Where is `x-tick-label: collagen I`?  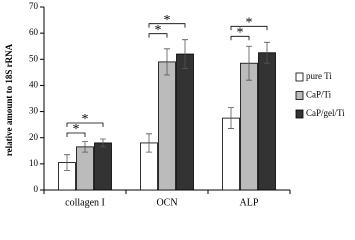 x-tick-label: collagen I is located at coordinates (85, 202).